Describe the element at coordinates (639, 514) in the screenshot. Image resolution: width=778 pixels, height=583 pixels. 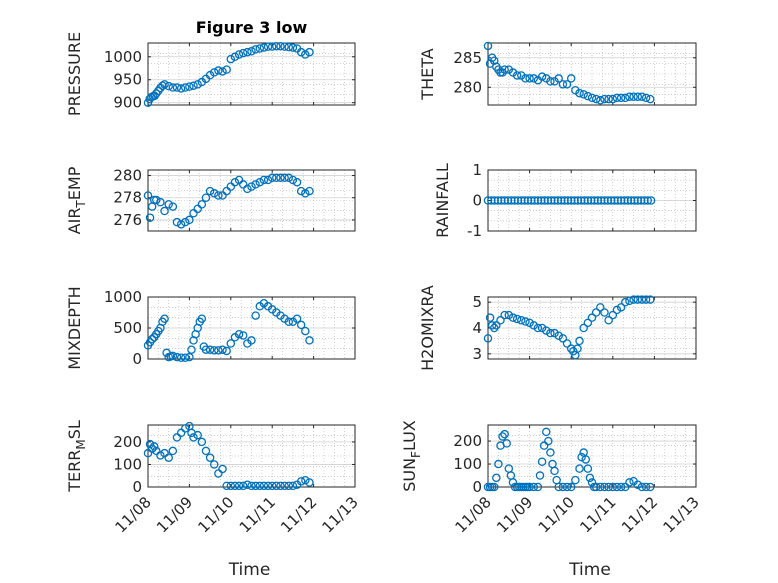
I see `x-tick-label: 11/12` at that location.